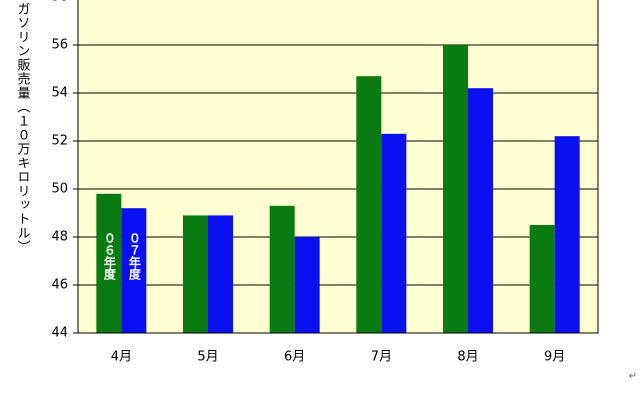 Image resolution: width=640 pixels, height=400 pixels. What do you see at coordinates (467, 357) in the screenshot?
I see `x-tick-label: 8月` at bounding box center [467, 357].